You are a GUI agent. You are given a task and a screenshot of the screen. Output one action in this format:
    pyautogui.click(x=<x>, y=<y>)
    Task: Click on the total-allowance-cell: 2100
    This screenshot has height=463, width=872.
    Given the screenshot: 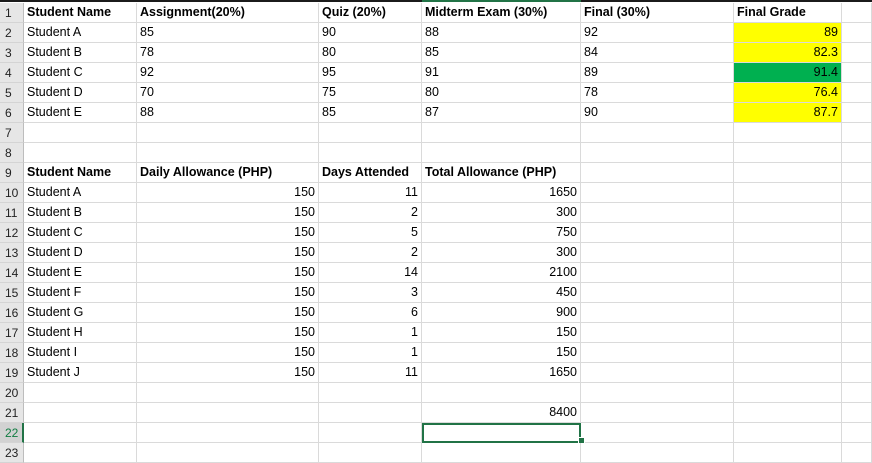 What is the action you would take?
    pyautogui.click(x=501, y=273)
    